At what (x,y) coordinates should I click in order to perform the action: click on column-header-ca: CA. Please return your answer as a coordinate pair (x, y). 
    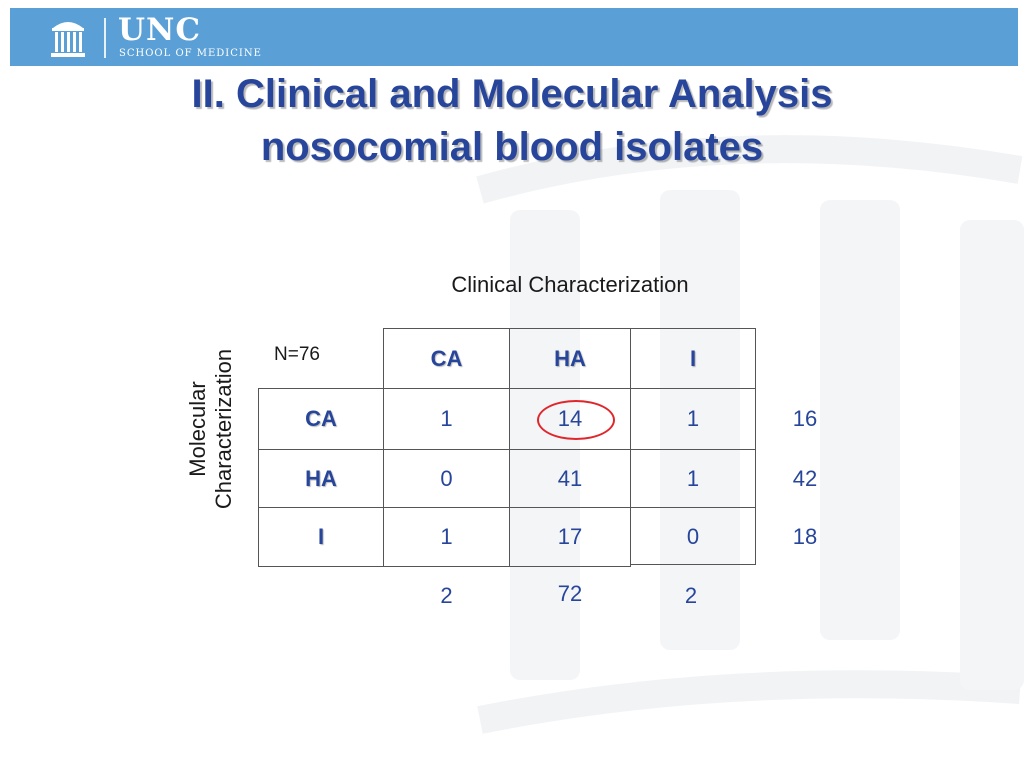
    Looking at the image, I should click on (446, 358).